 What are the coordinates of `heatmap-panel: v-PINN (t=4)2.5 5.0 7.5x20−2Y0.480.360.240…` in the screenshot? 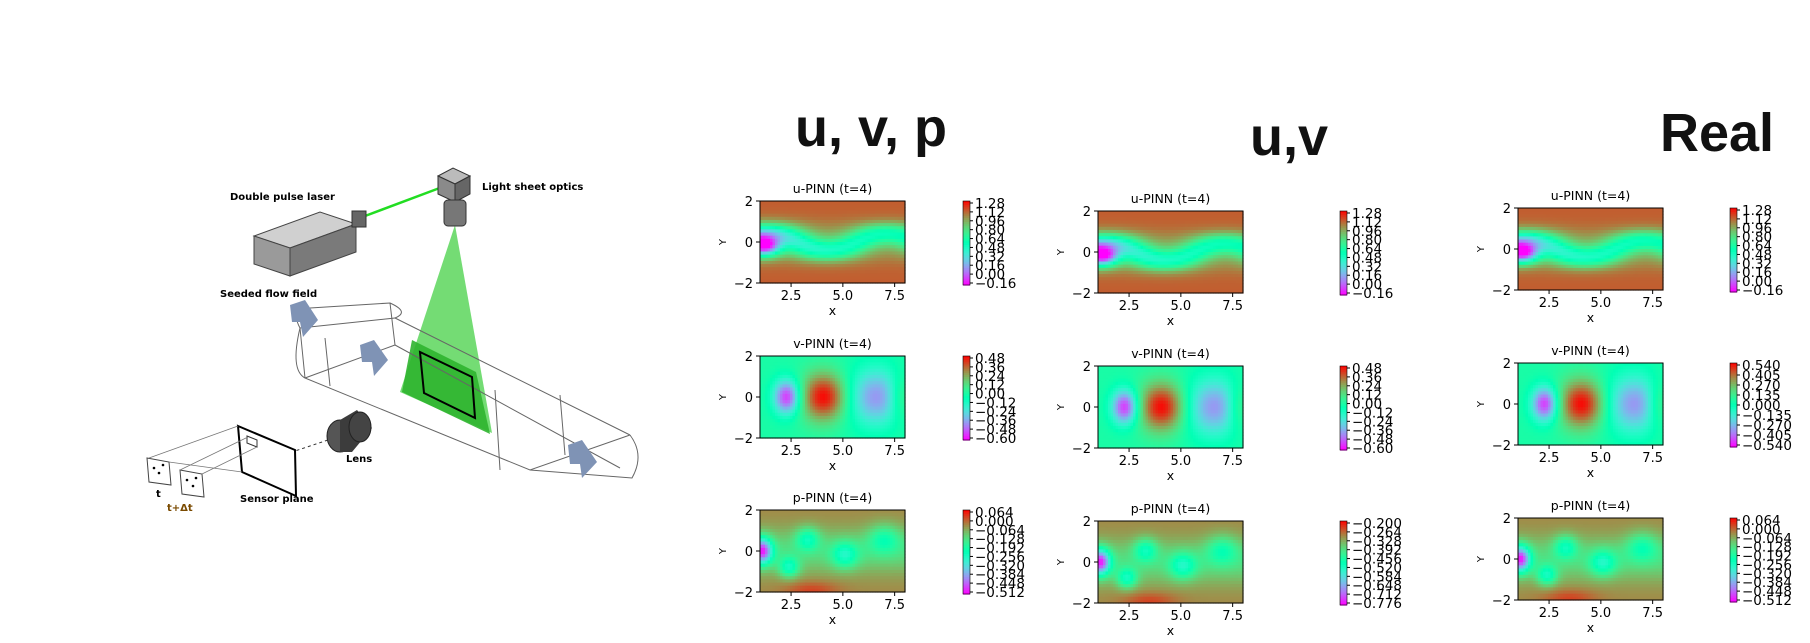 It's located at (867, 404).